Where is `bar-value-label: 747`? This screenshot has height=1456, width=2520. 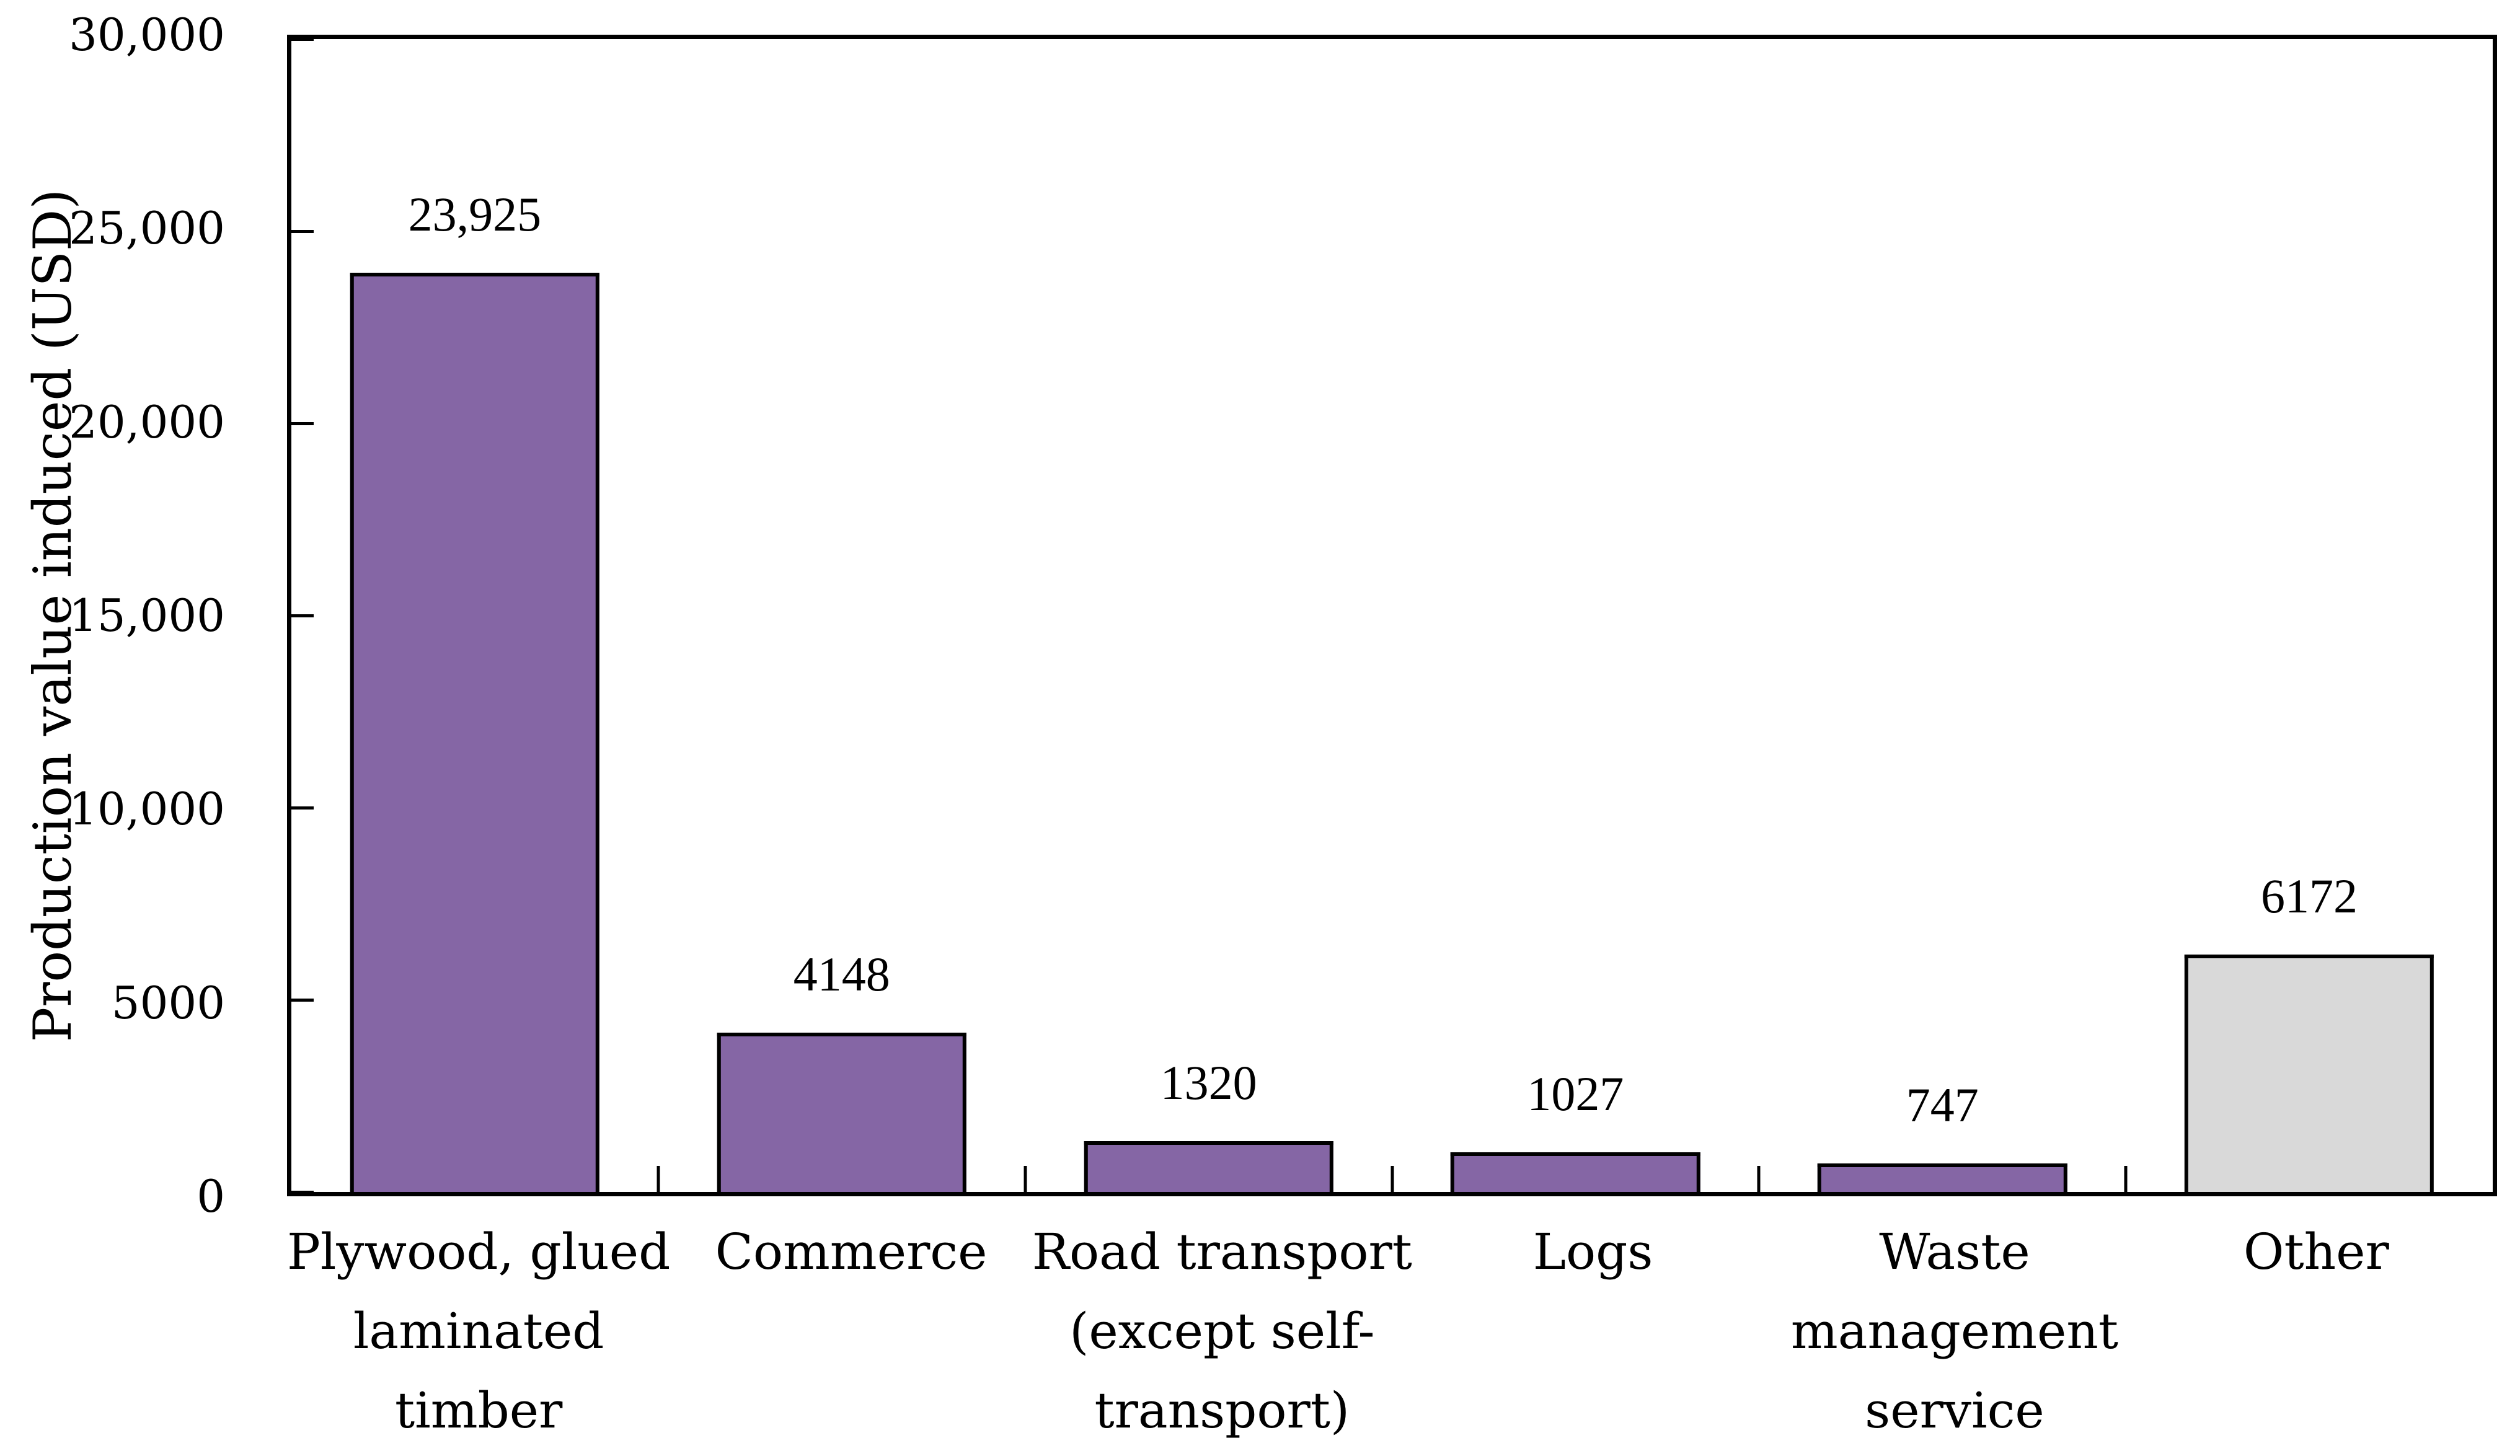
bar-value-label: 747 is located at coordinates (1943, 1104).